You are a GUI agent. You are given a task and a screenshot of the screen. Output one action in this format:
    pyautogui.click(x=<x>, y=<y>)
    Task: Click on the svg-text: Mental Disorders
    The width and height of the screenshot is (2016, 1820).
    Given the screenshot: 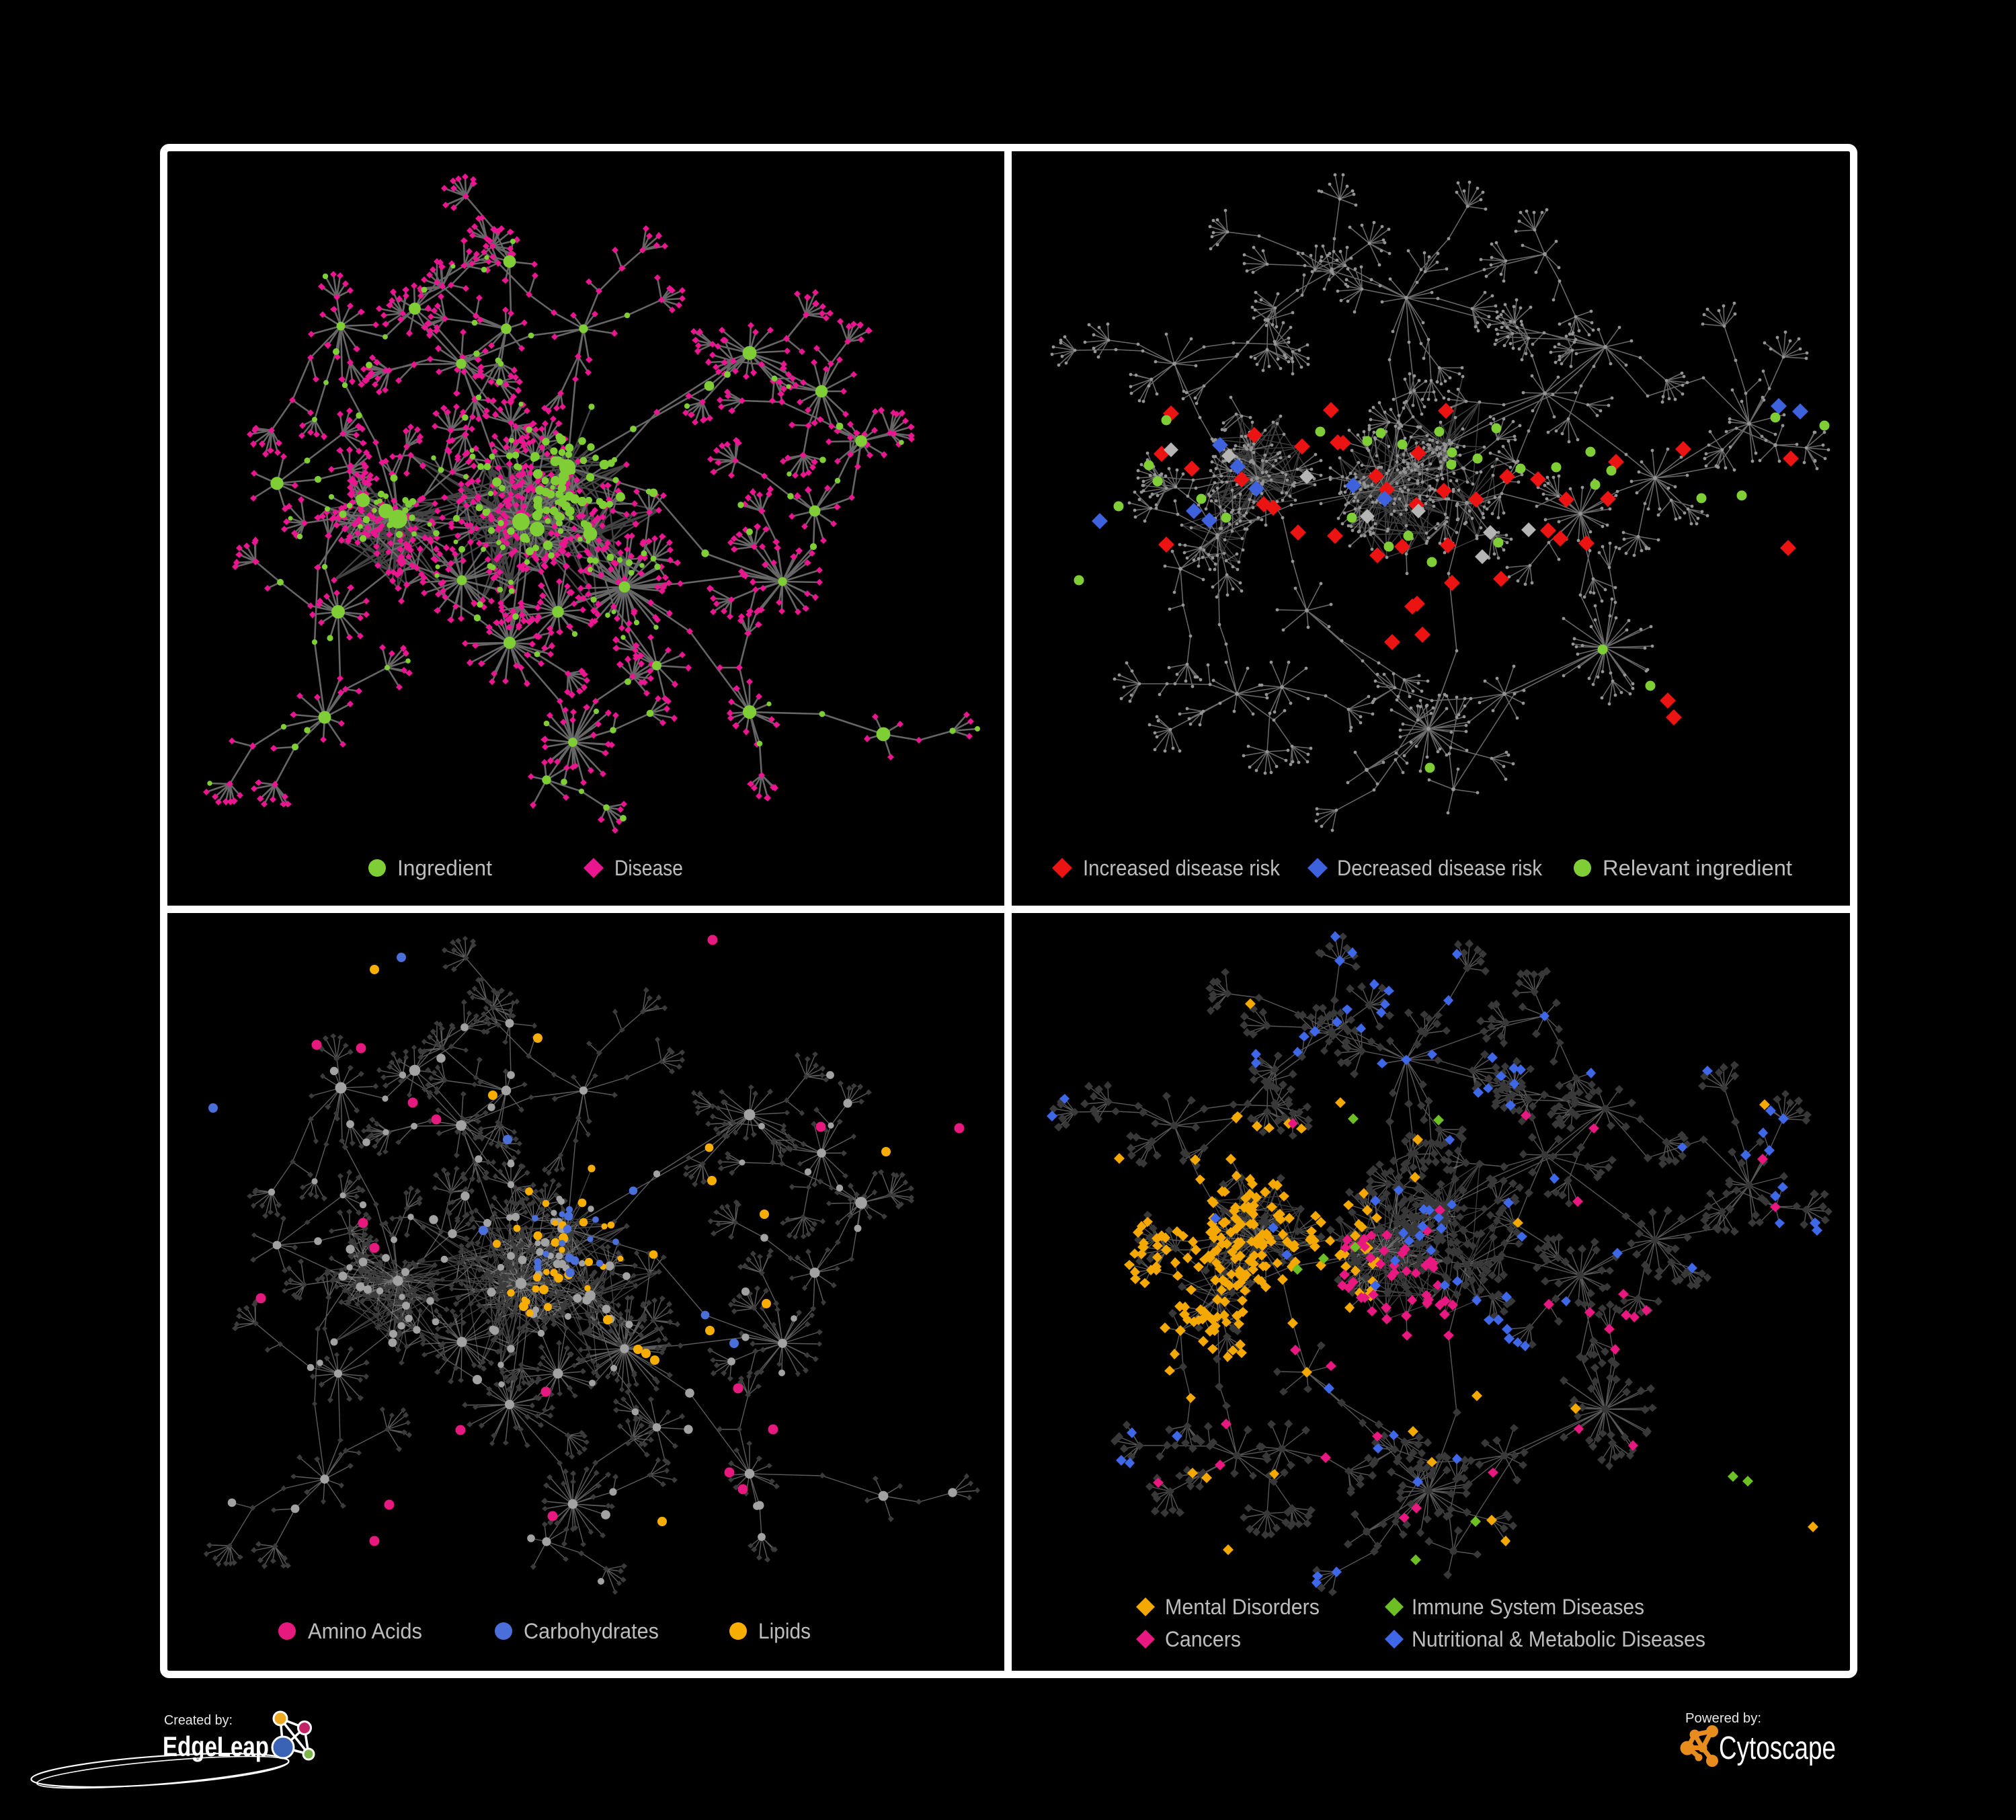 What is the action you would take?
    pyautogui.click(x=1242, y=1607)
    